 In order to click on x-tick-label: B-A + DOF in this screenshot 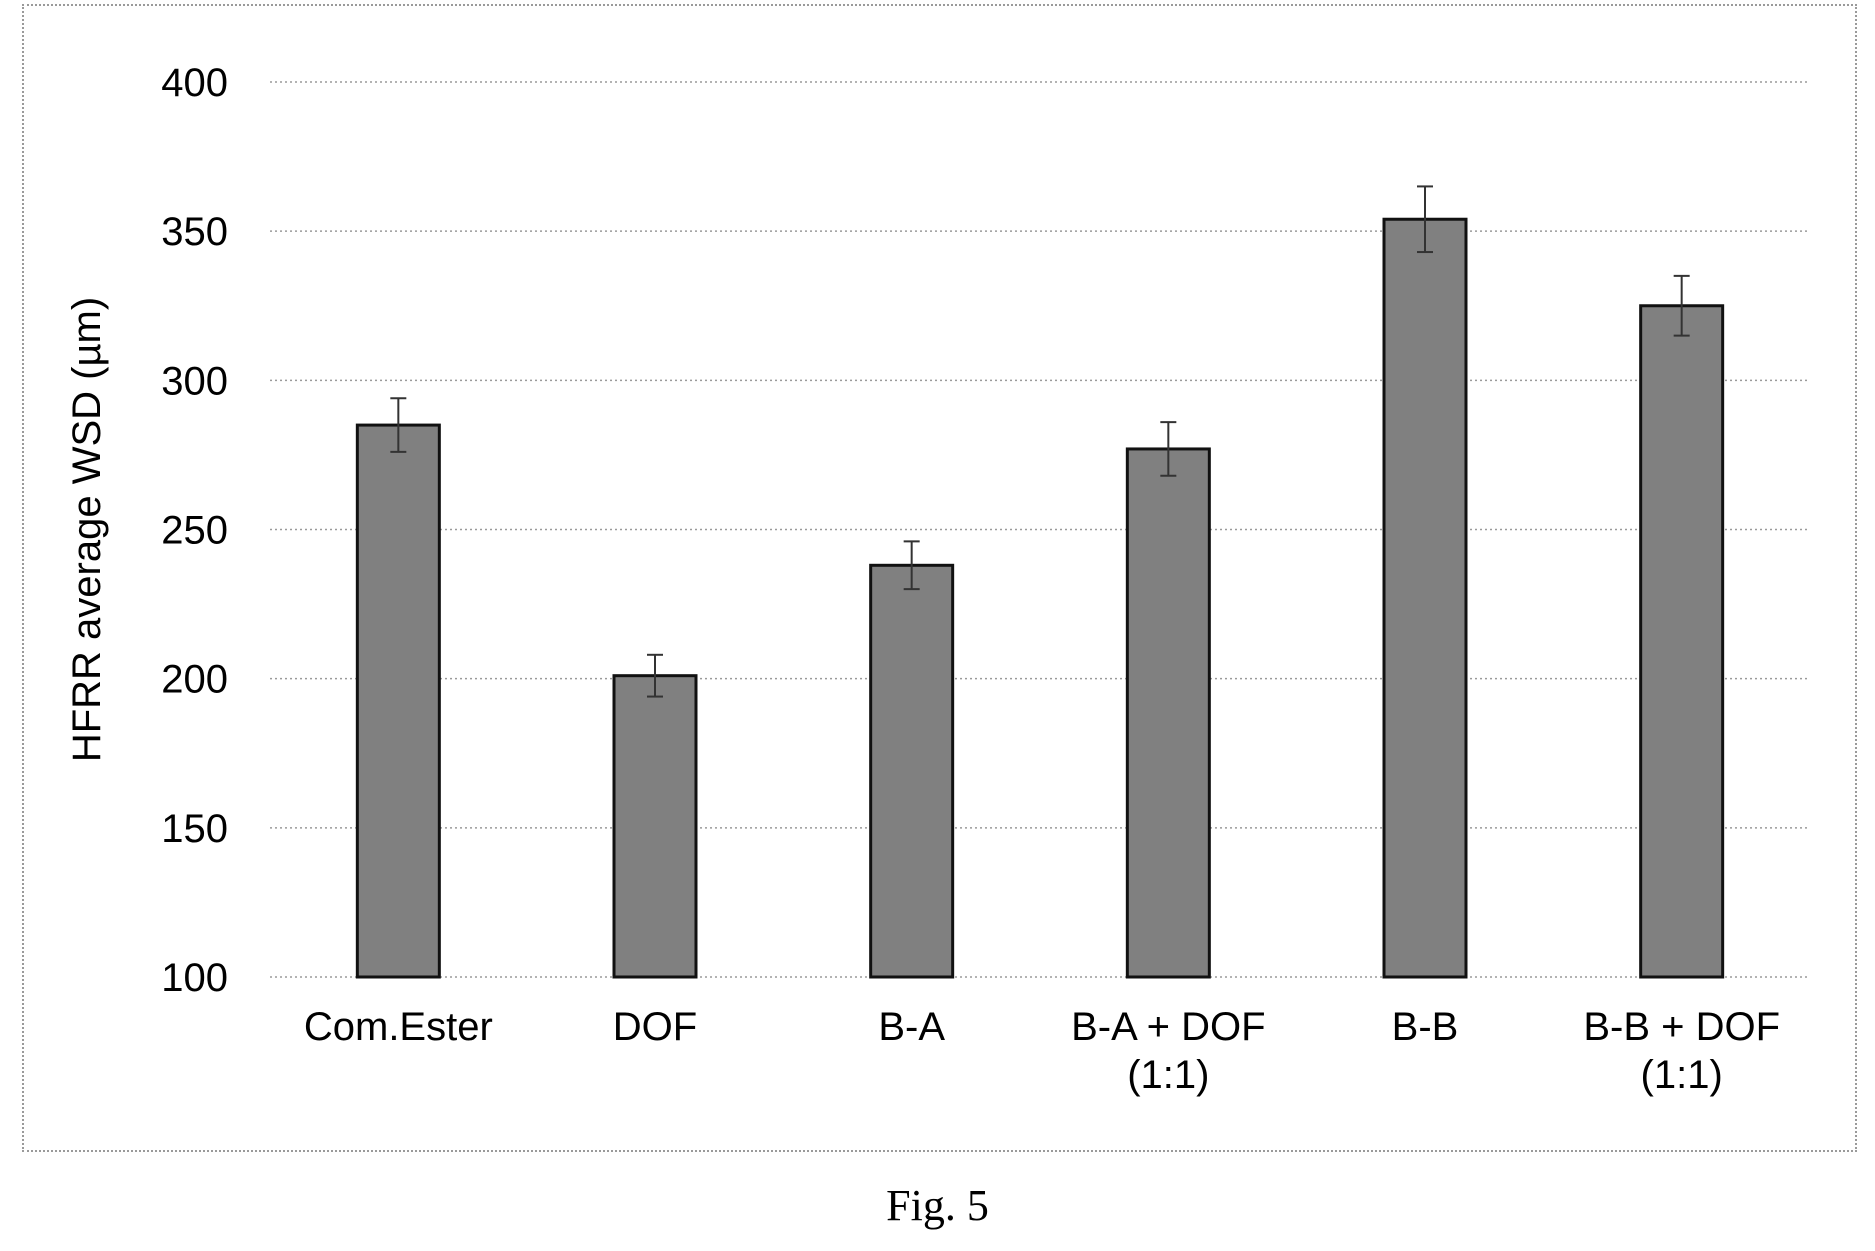, I will do `click(1168, 1027)`.